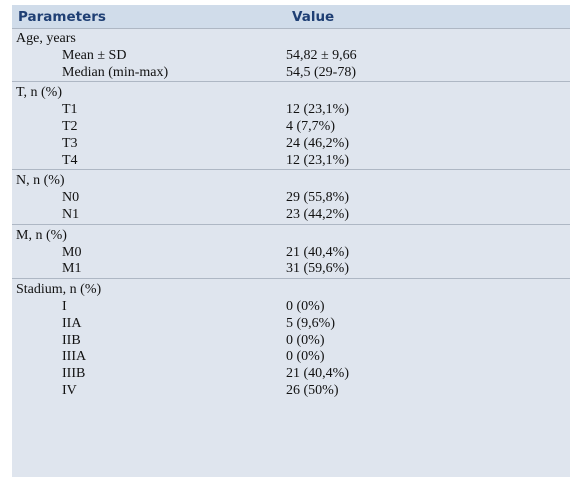 Image resolution: width=580 pixels, height=480 pixels. Describe the element at coordinates (40, 181) in the screenshot. I see `section-title: N, n (%)` at that location.